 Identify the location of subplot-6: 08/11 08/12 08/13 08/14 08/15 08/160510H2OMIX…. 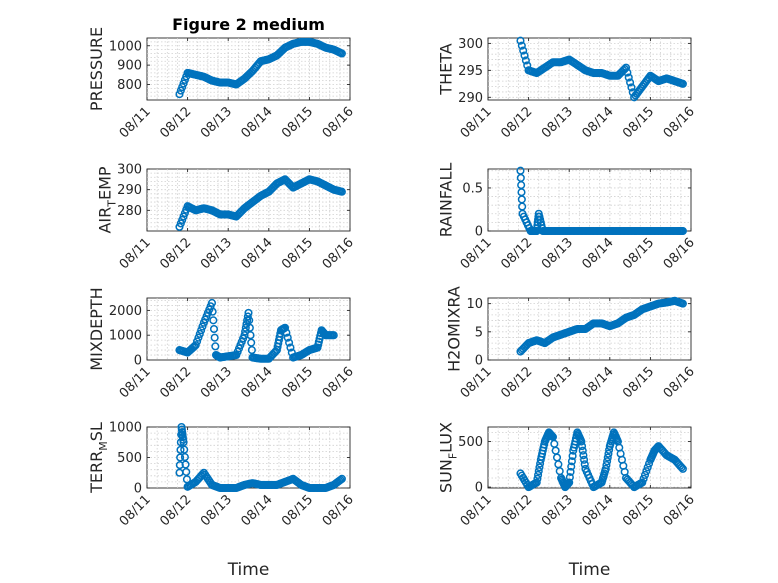
(571, 343).